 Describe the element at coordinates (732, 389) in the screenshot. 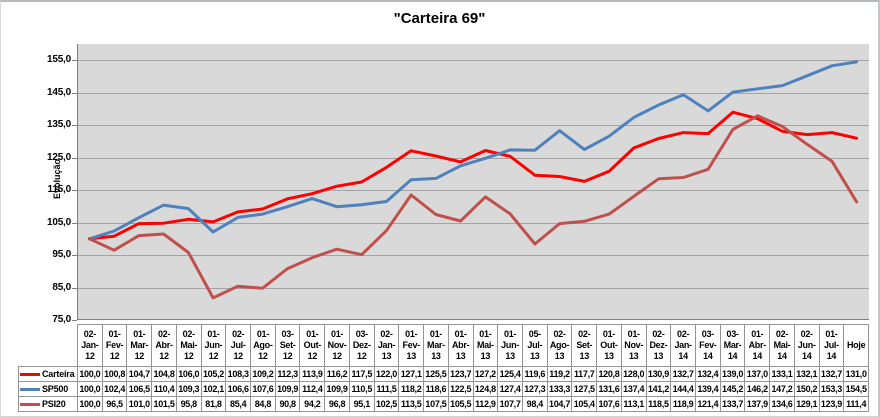

I see `table-cell: 145,2` at that location.